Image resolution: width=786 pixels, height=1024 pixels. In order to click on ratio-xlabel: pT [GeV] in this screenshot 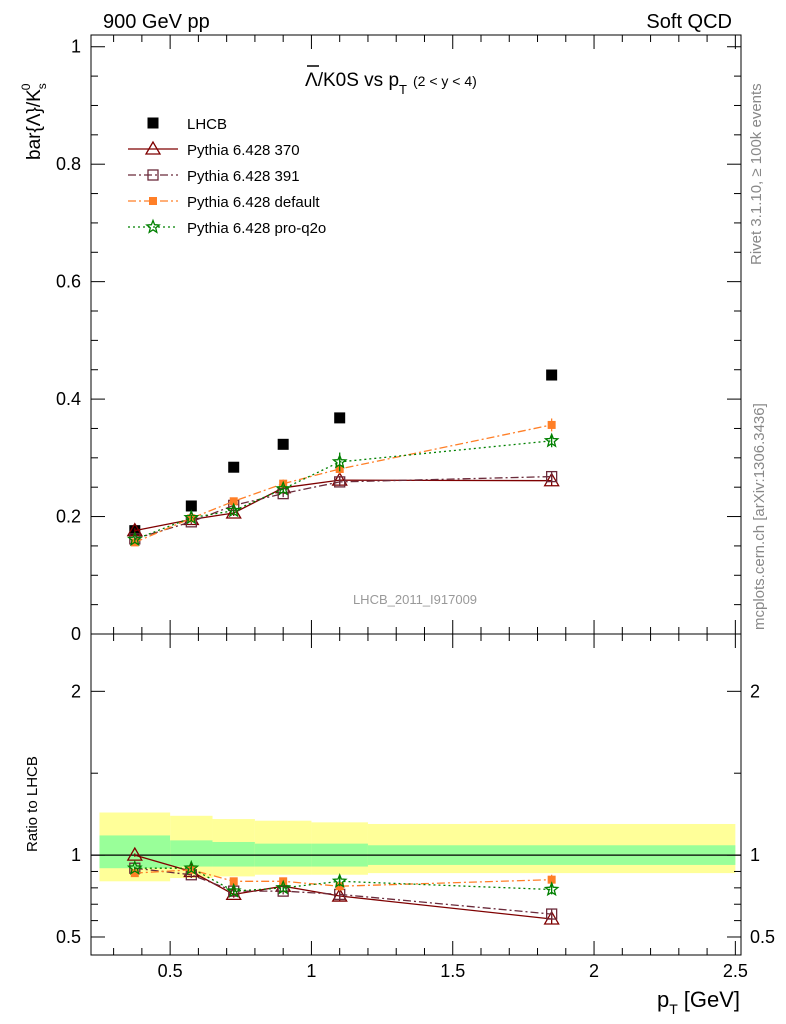, I will do `click(698, 1002)`.